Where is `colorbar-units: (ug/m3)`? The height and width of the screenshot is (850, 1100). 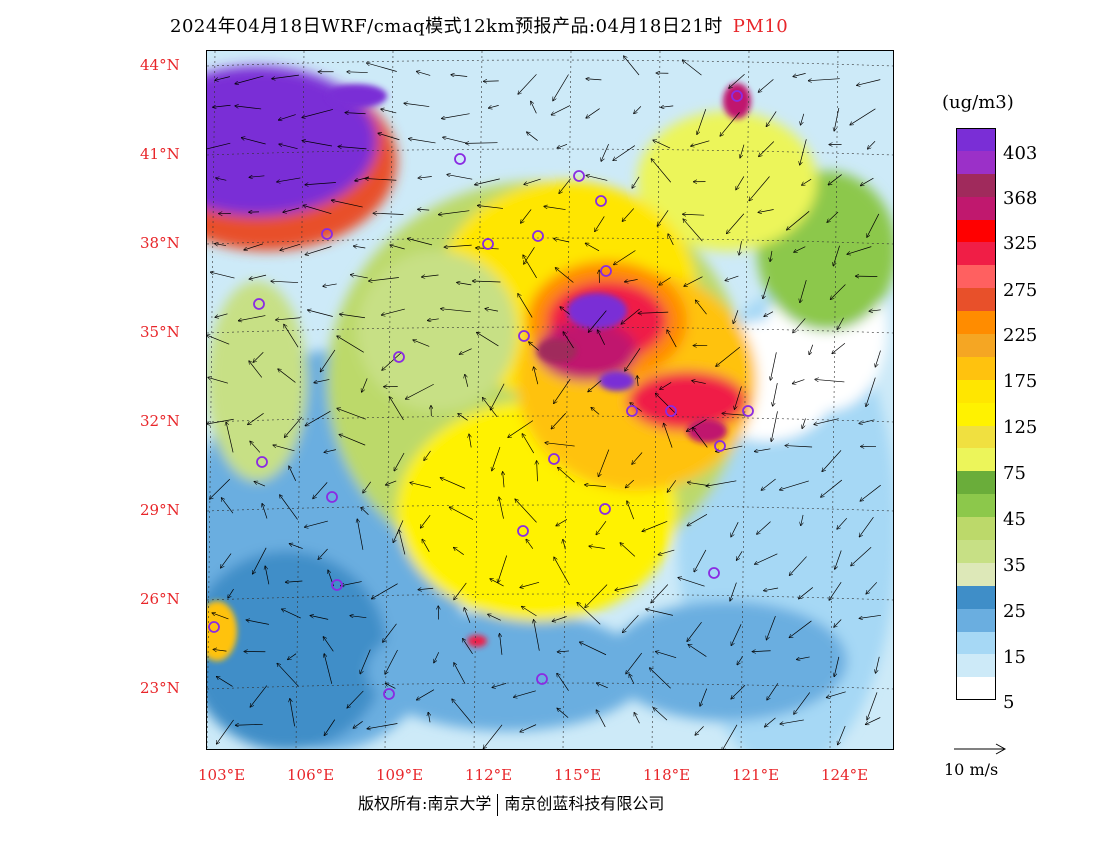
colorbar-units: (ug/m3) is located at coordinates (978, 102).